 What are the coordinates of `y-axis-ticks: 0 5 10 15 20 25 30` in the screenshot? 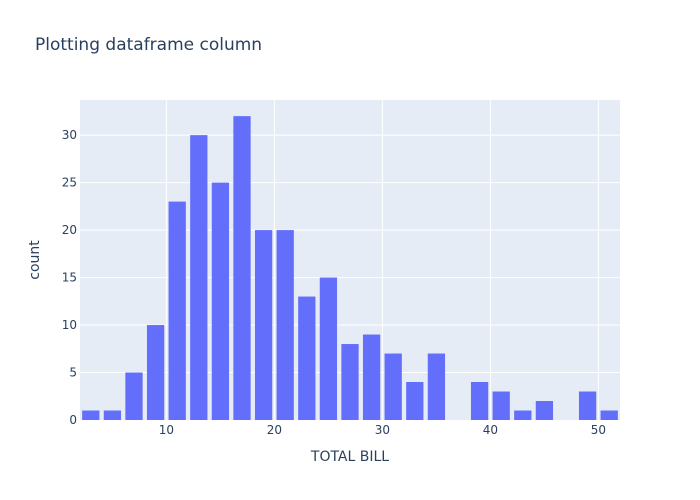 It's located at (69, 277).